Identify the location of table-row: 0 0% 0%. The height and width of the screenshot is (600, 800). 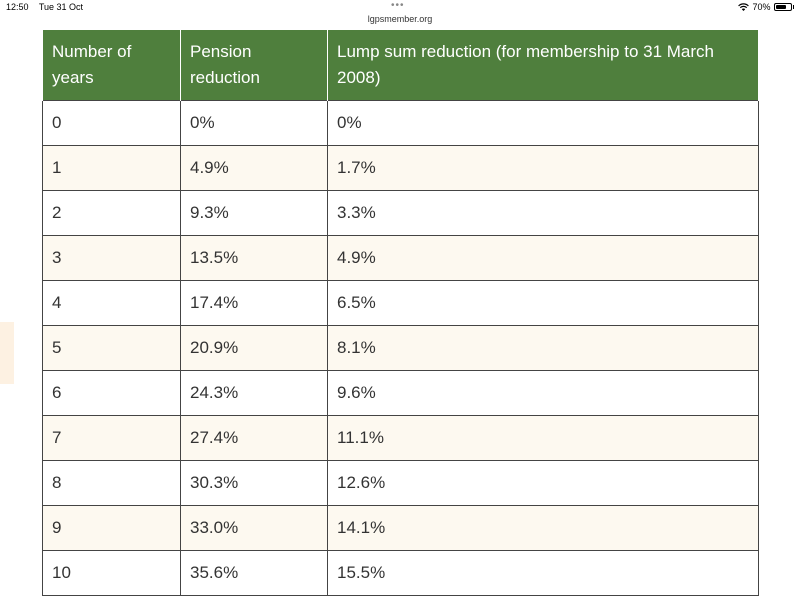
(400, 123).